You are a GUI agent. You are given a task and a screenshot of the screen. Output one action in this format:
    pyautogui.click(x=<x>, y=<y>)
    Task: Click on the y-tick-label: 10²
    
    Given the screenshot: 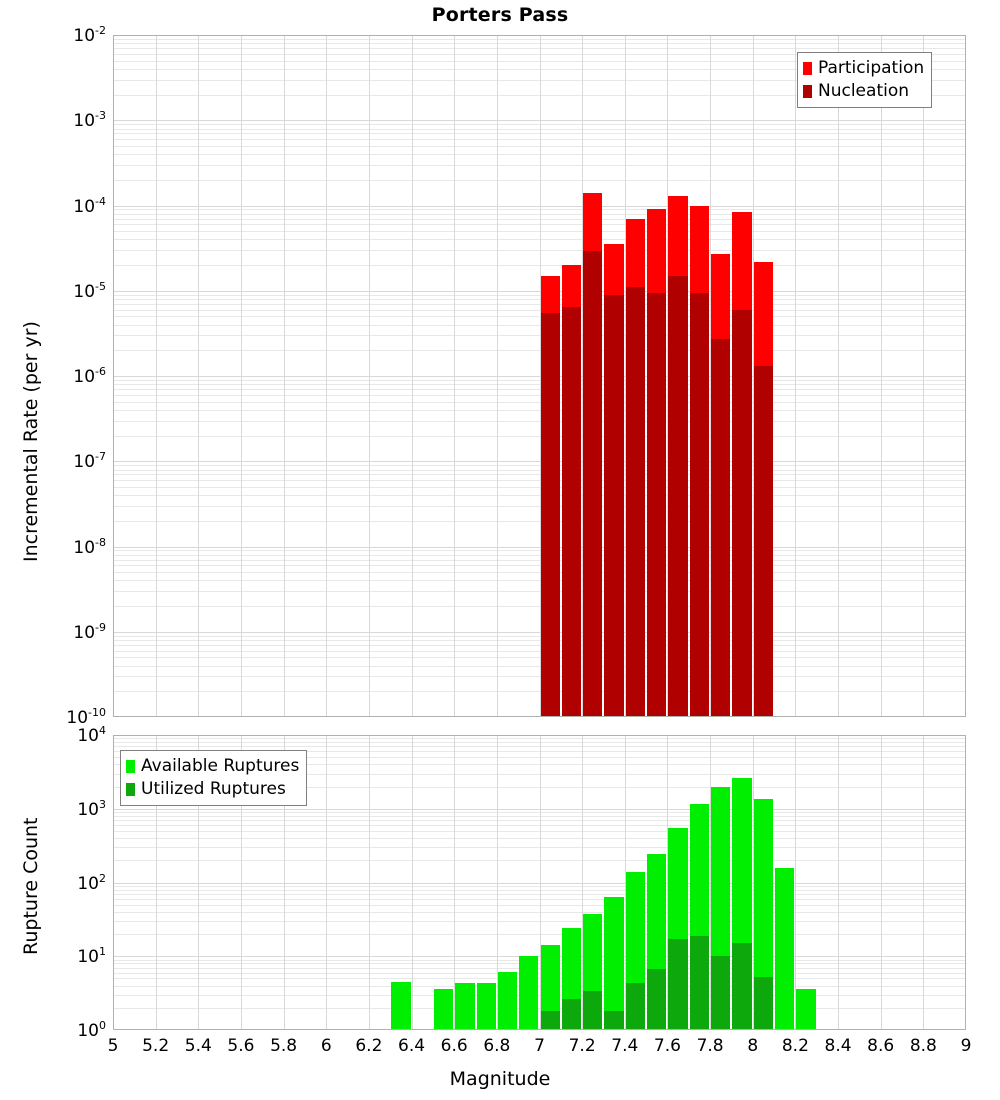 What is the action you would take?
    pyautogui.click(x=91, y=882)
    